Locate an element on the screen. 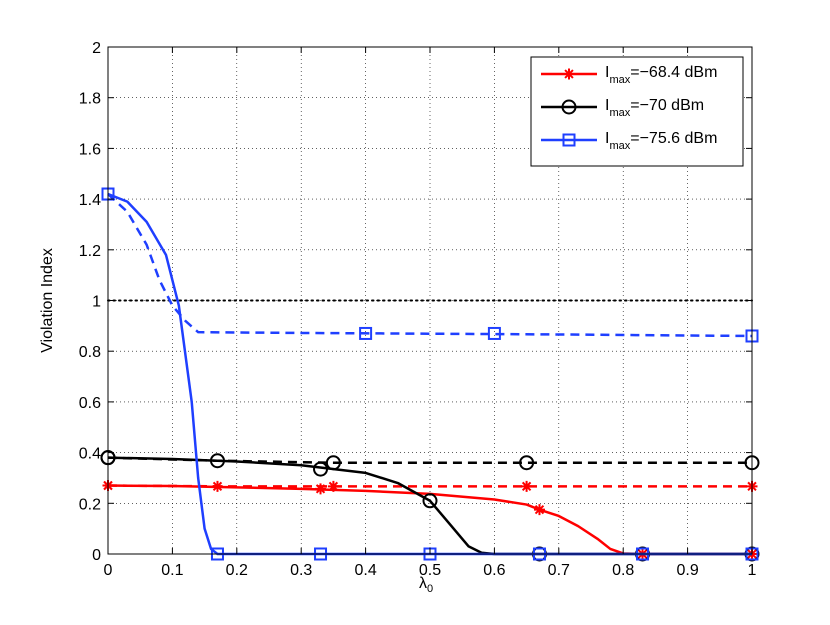  x-tick-label: 0.7 is located at coordinates (559, 570).